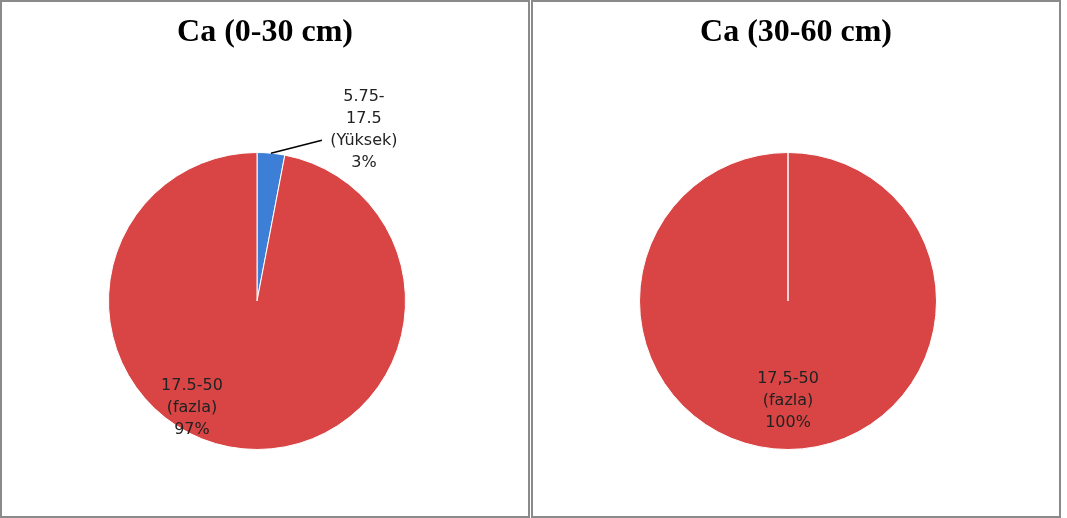  What do you see at coordinates (364, 162) in the screenshot?
I see `data-label: 3%` at bounding box center [364, 162].